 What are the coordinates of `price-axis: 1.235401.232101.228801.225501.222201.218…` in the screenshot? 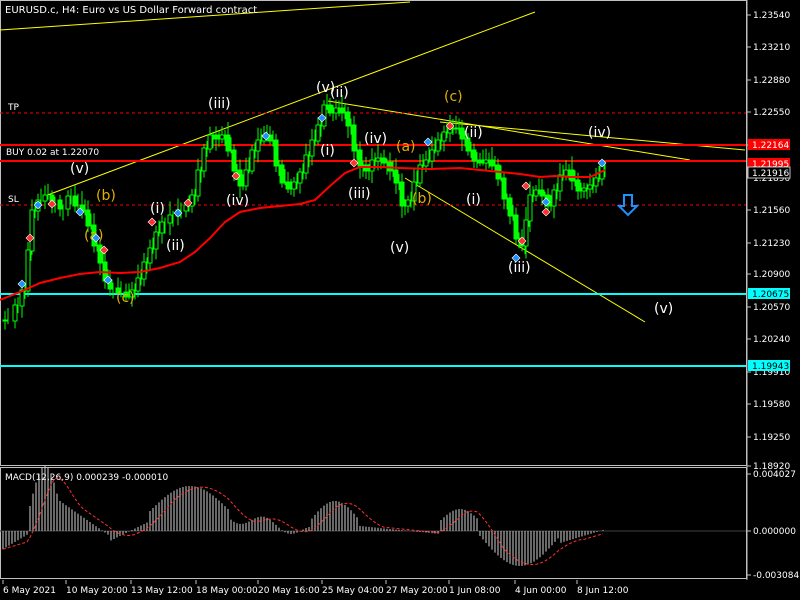 It's located at (768, 241).